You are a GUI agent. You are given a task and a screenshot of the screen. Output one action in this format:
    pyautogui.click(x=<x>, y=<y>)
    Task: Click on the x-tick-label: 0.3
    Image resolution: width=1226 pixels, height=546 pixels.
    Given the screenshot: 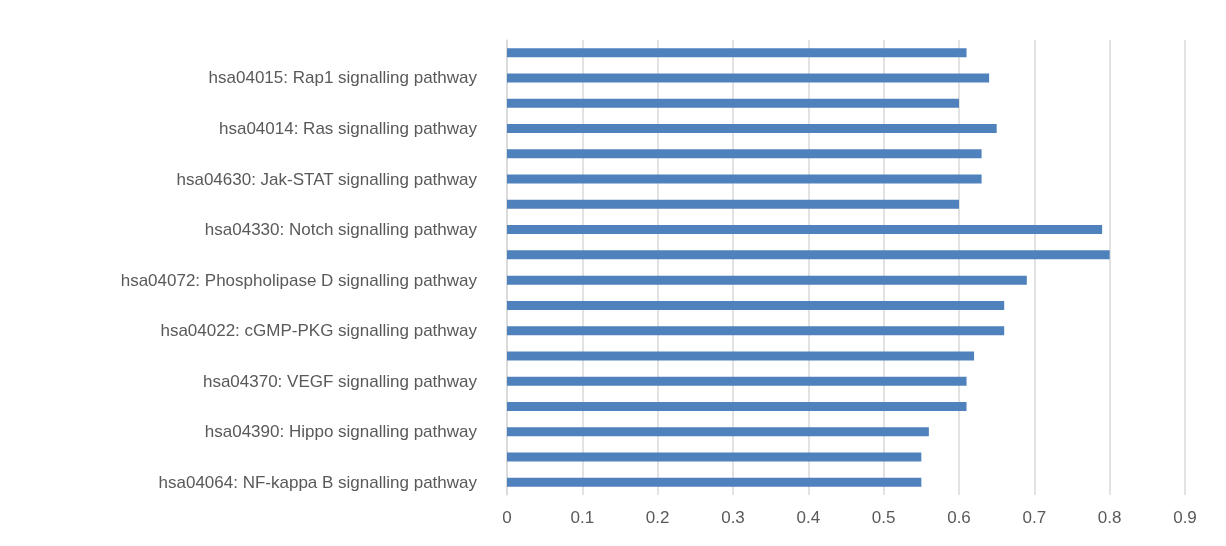 What is the action you would take?
    pyautogui.click(x=733, y=517)
    